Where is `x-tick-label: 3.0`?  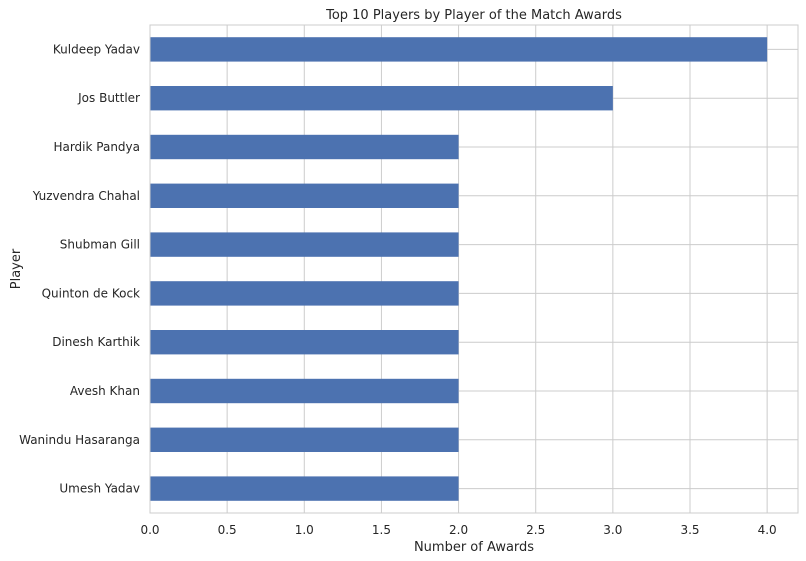 x-tick-label: 3.0 is located at coordinates (612, 530).